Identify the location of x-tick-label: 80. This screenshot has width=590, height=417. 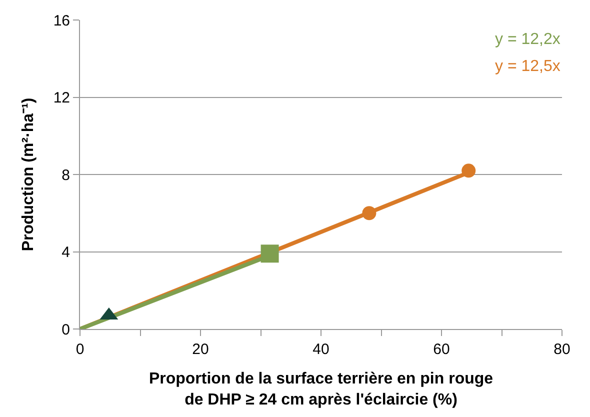
(562, 349).